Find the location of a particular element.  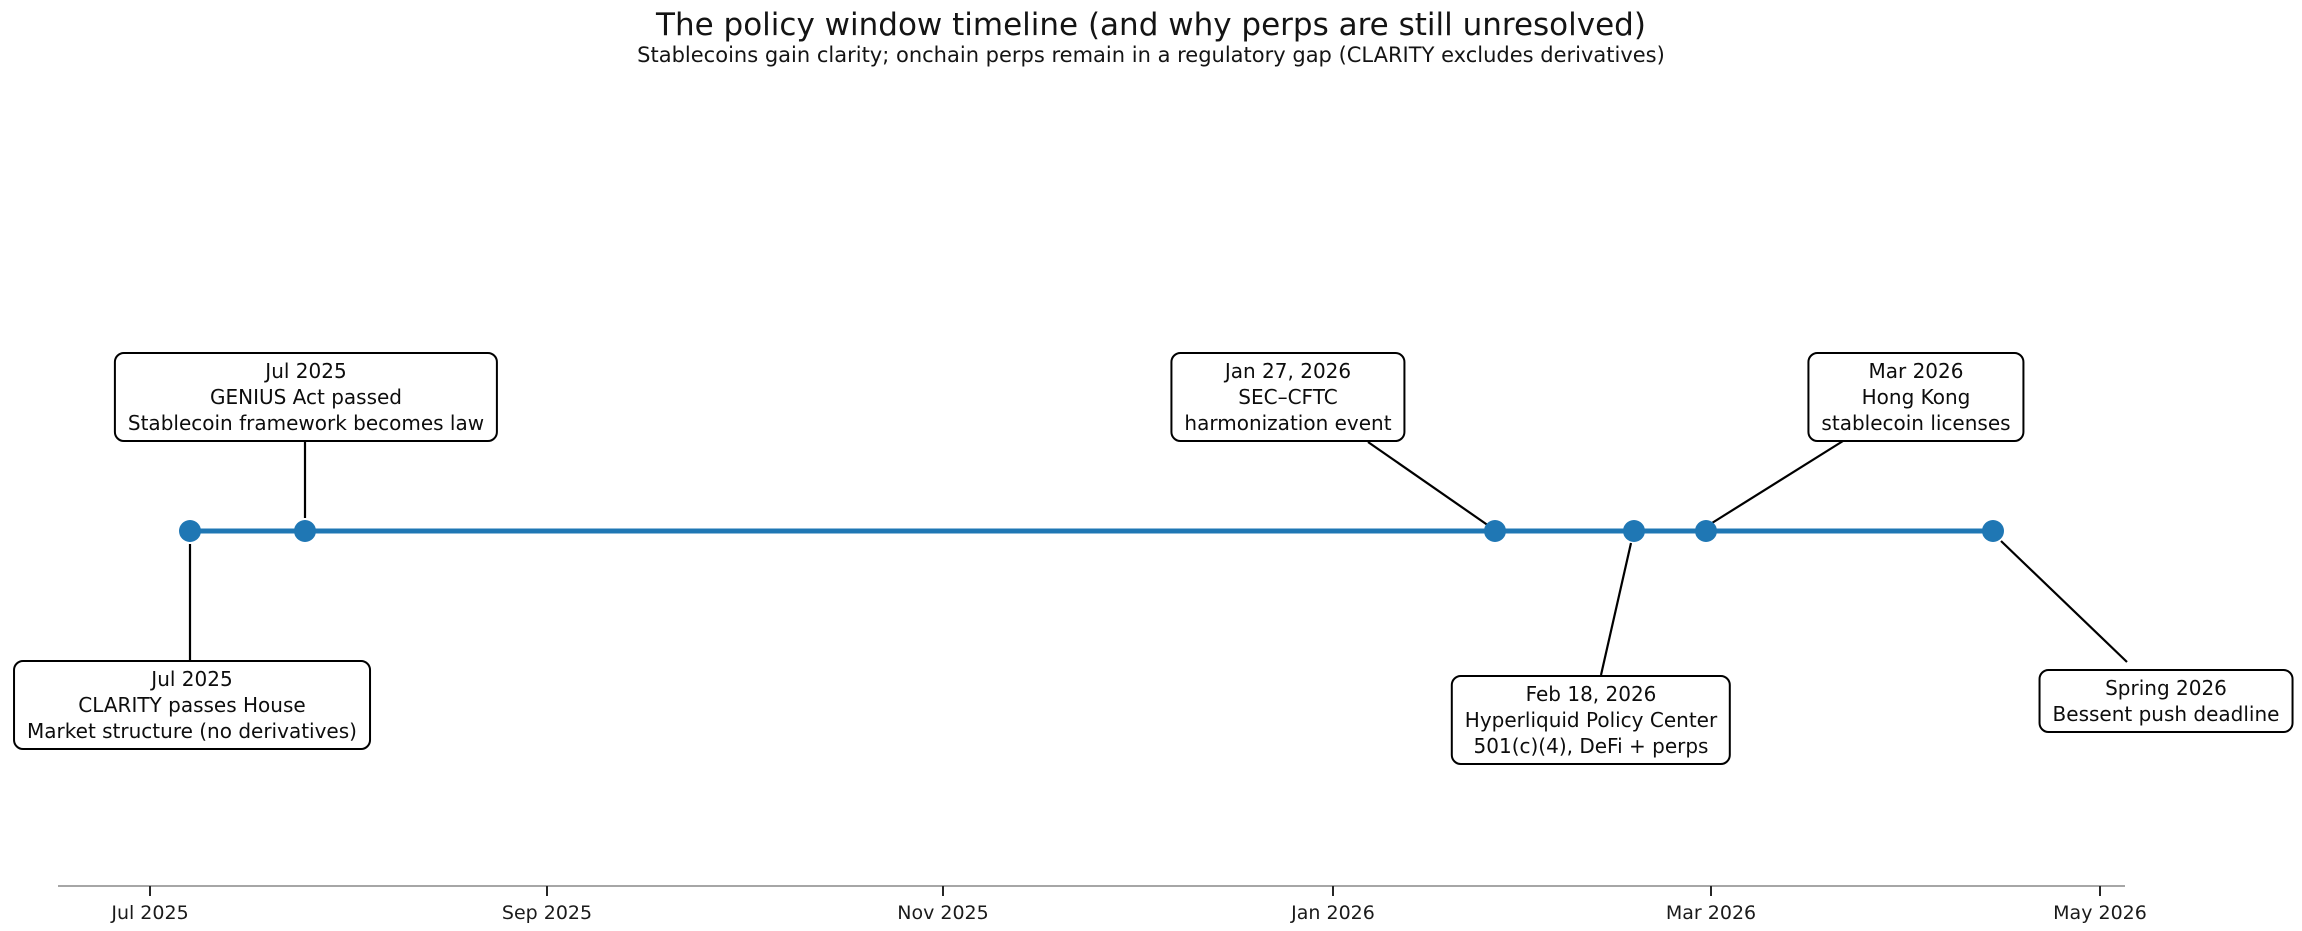

x-tick-label: Jan 2026 is located at coordinates (1333, 913).